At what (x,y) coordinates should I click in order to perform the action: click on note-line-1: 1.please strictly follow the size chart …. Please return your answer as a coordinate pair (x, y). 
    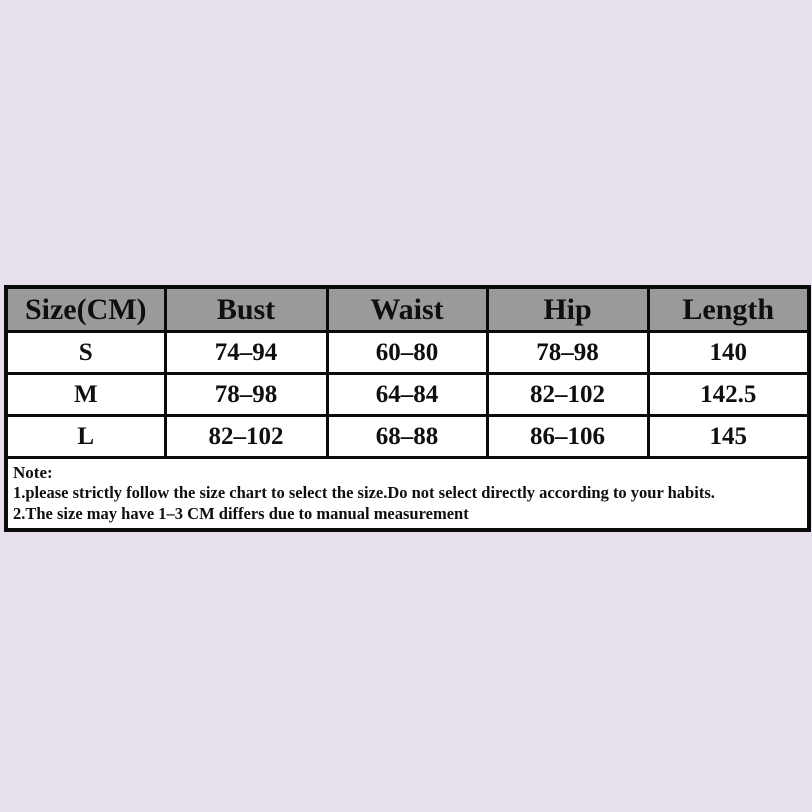
    Looking at the image, I should click on (364, 493).